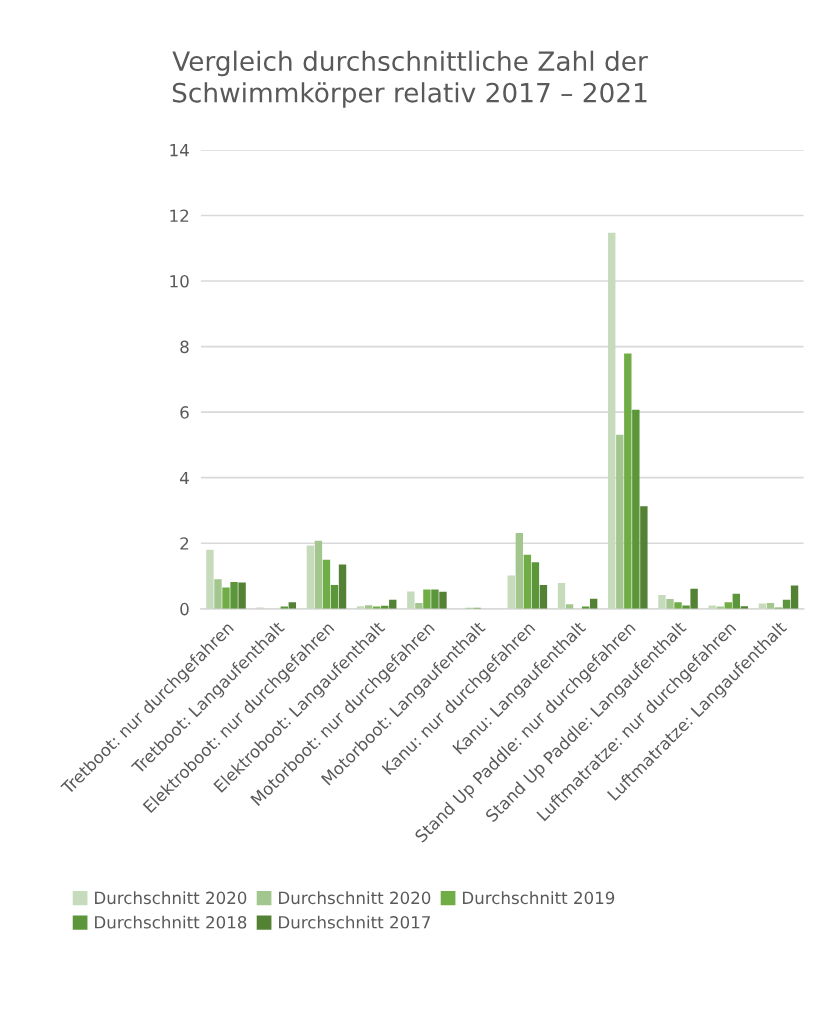  I want to click on legend-label: Durchschnitt 2019, so click(539, 898).